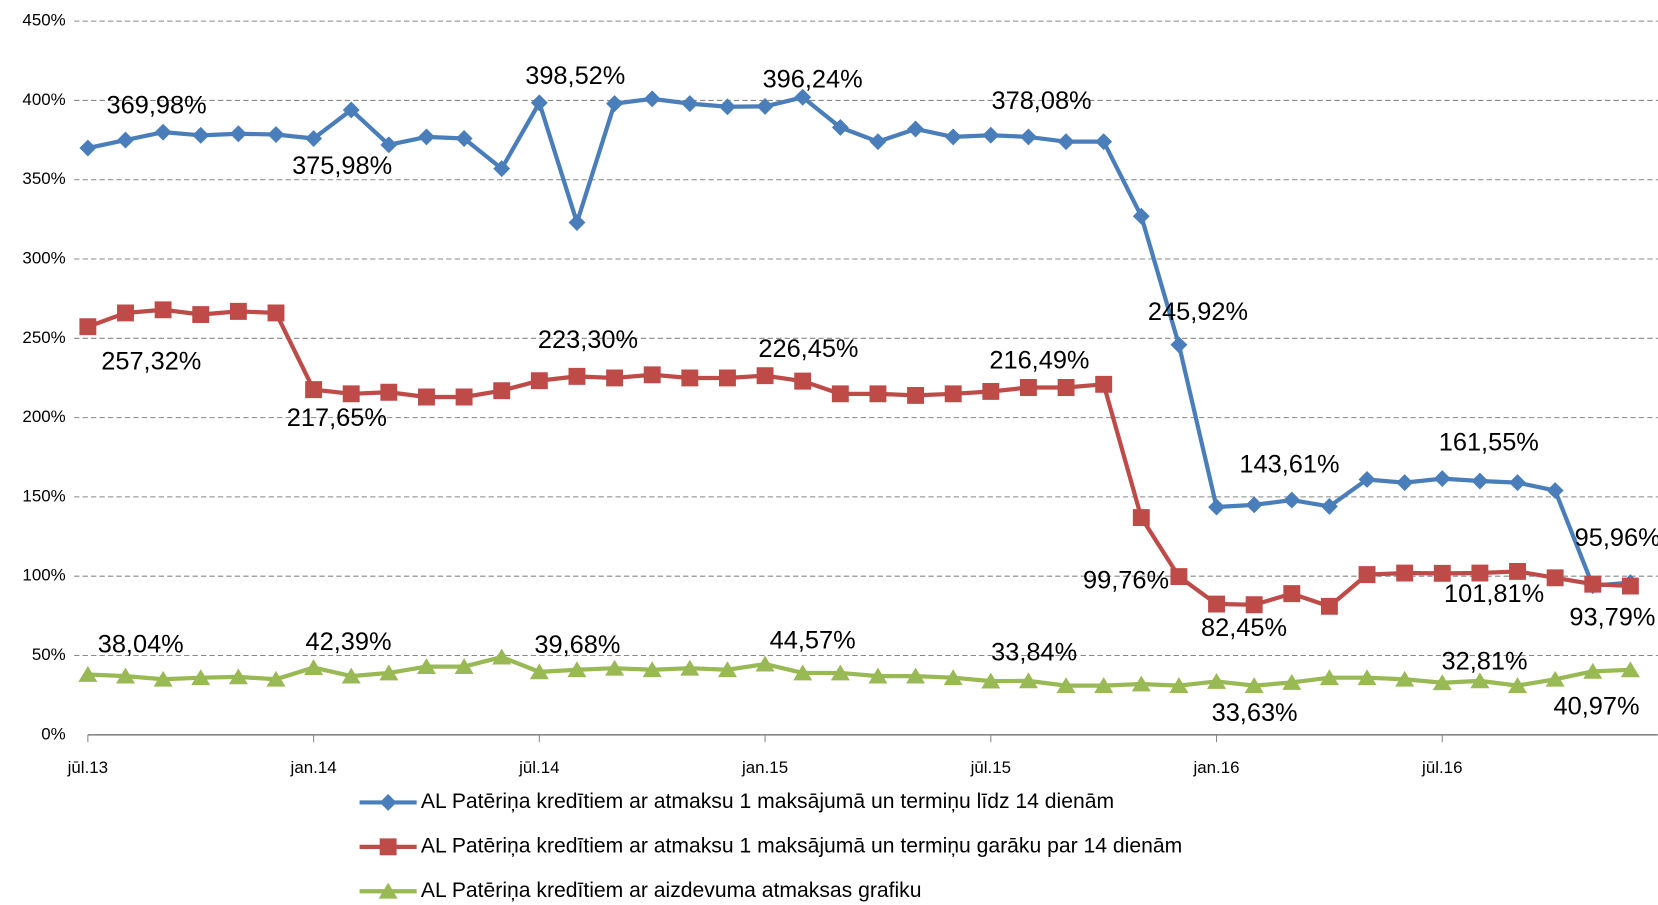 This screenshot has height=905, width=1658. I want to click on y-tick-label: 100%, so click(43, 575).